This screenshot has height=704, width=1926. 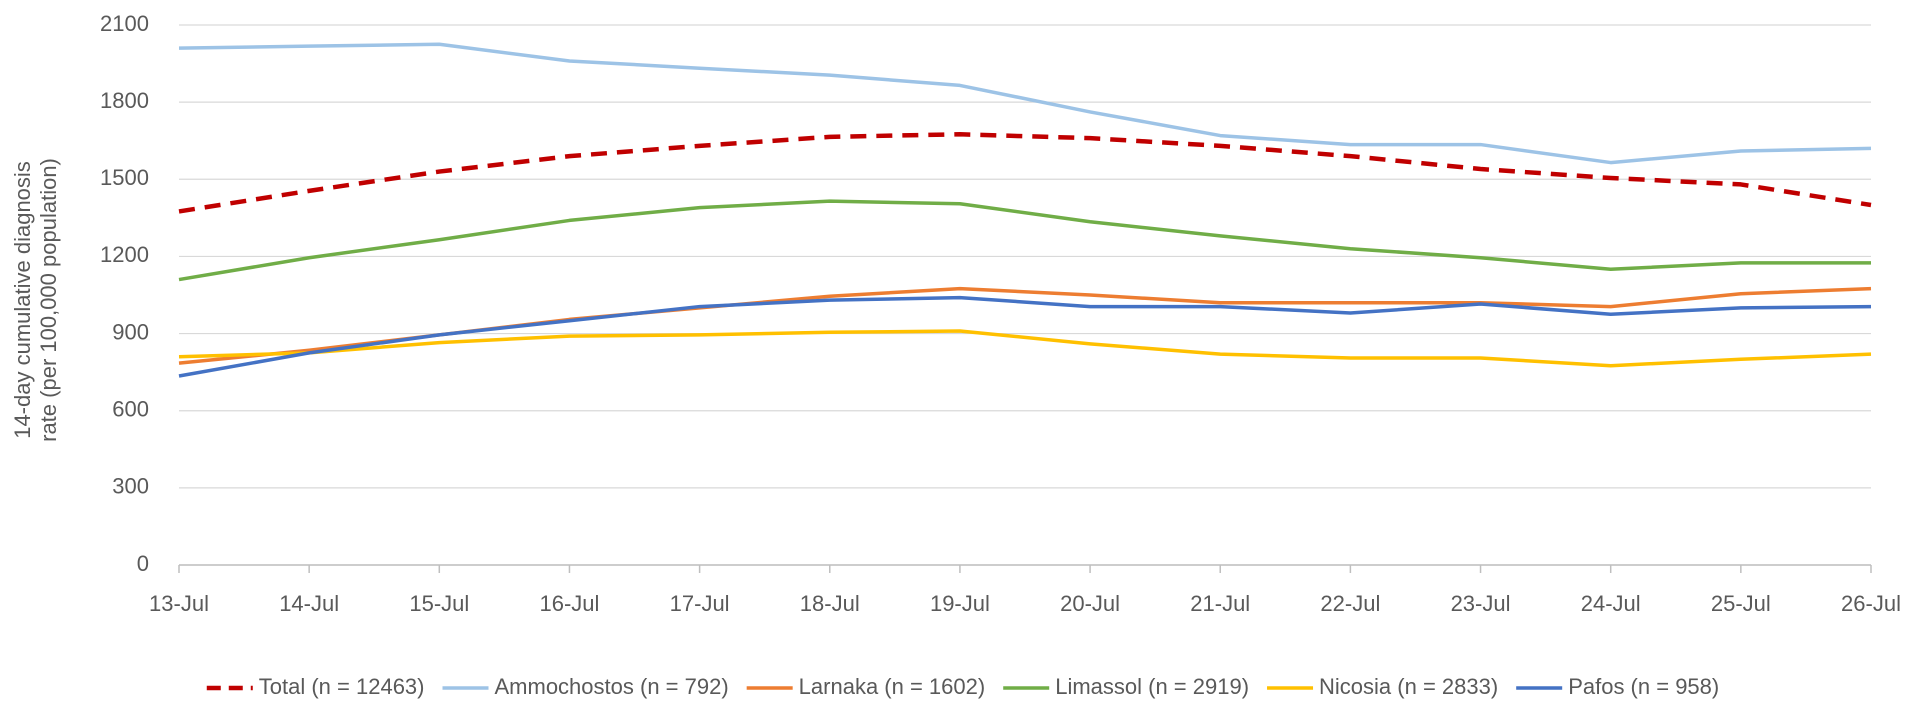 What do you see at coordinates (130, 331) in the screenshot?
I see `y-tick-label: 900` at bounding box center [130, 331].